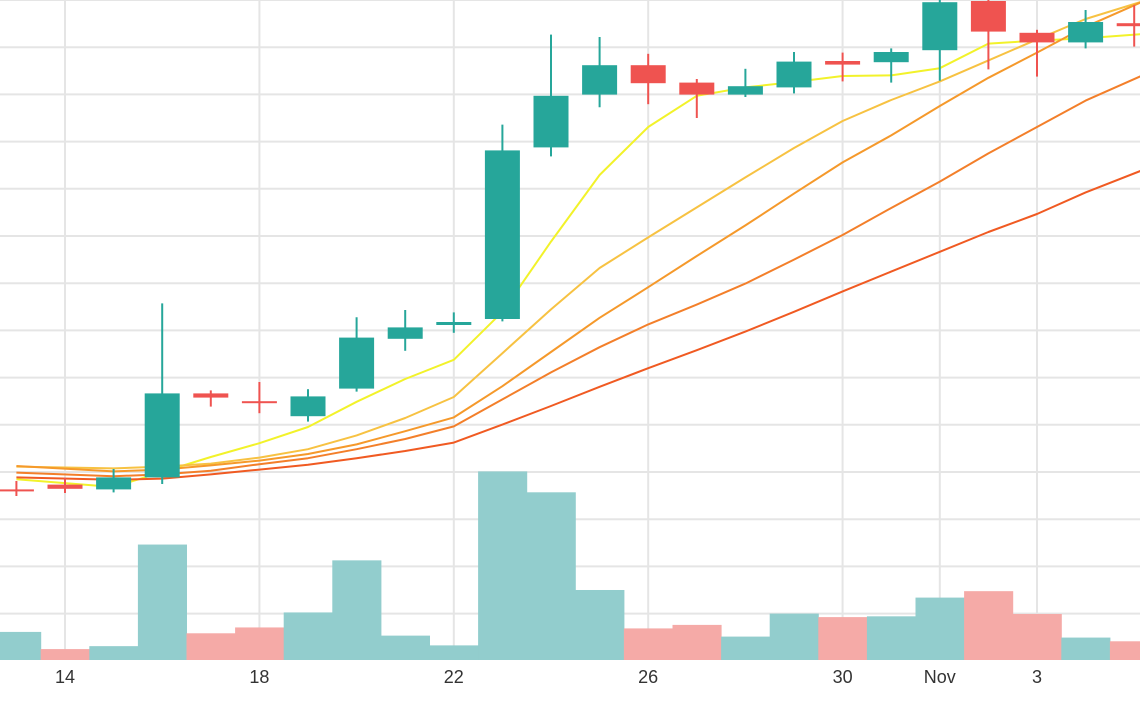  What do you see at coordinates (259, 677) in the screenshot?
I see `x-tick-label: 18` at bounding box center [259, 677].